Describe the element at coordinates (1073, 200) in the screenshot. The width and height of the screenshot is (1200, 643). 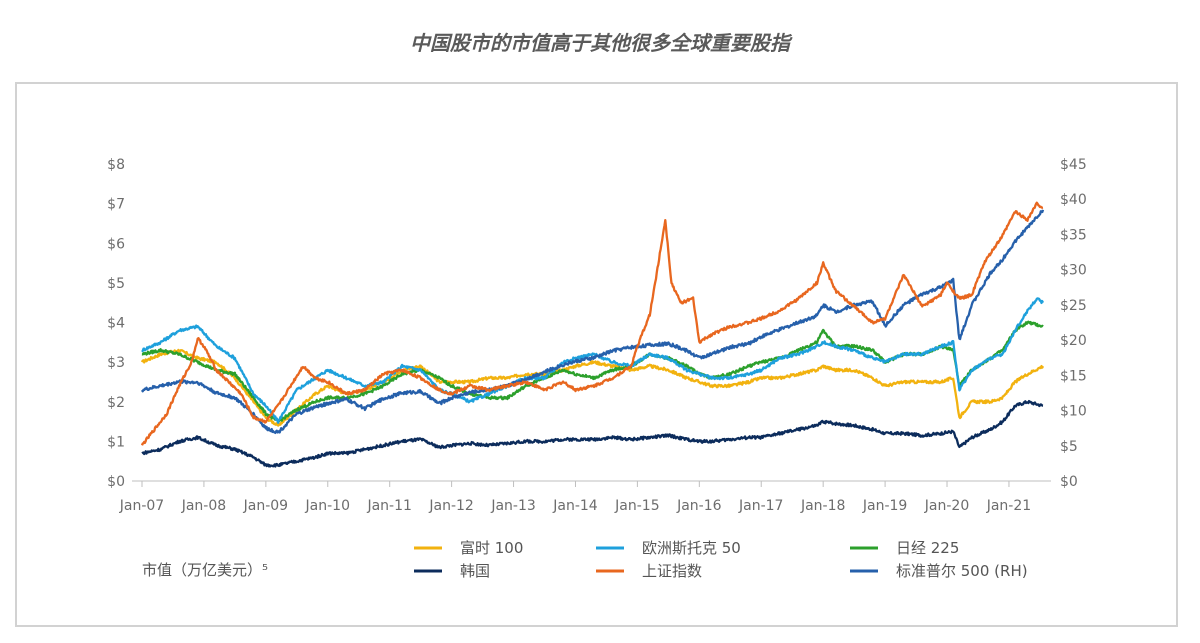
I see `right-tick-label: $40` at that location.